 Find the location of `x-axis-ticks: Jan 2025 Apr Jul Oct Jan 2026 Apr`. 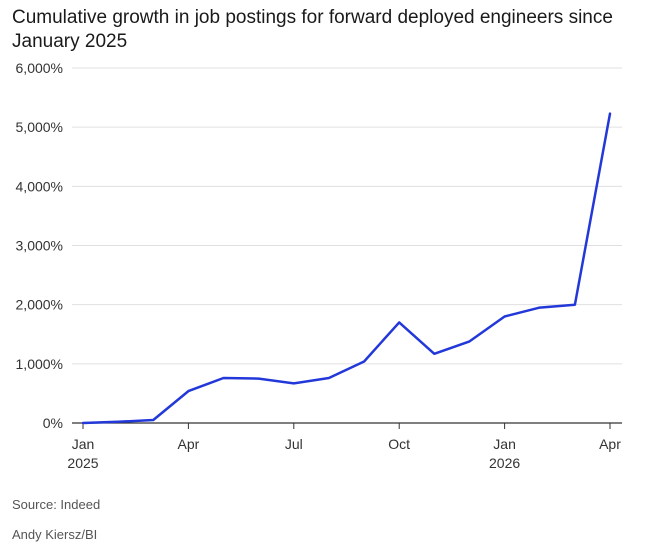

x-axis-ticks: Jan 2025 Apr Jul Oct Jan 2026 Apr is located at coordinates (344, 447).